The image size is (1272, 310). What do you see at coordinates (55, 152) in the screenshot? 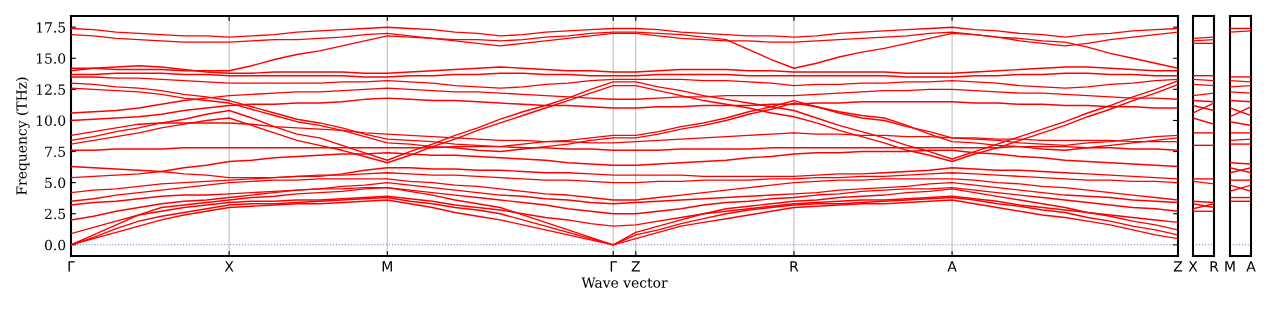
I see `y-tick-label: 7.5` at bounding box center [55, 152].